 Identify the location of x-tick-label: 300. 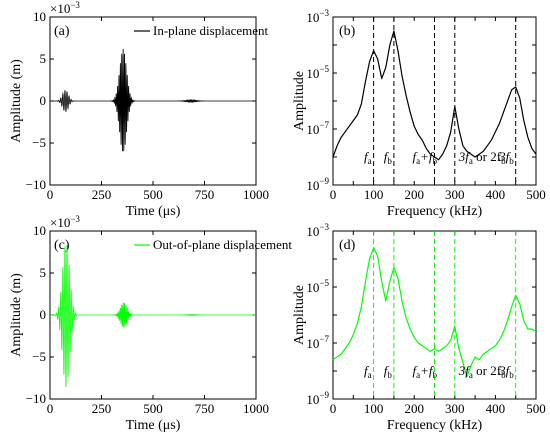
(455, 194).